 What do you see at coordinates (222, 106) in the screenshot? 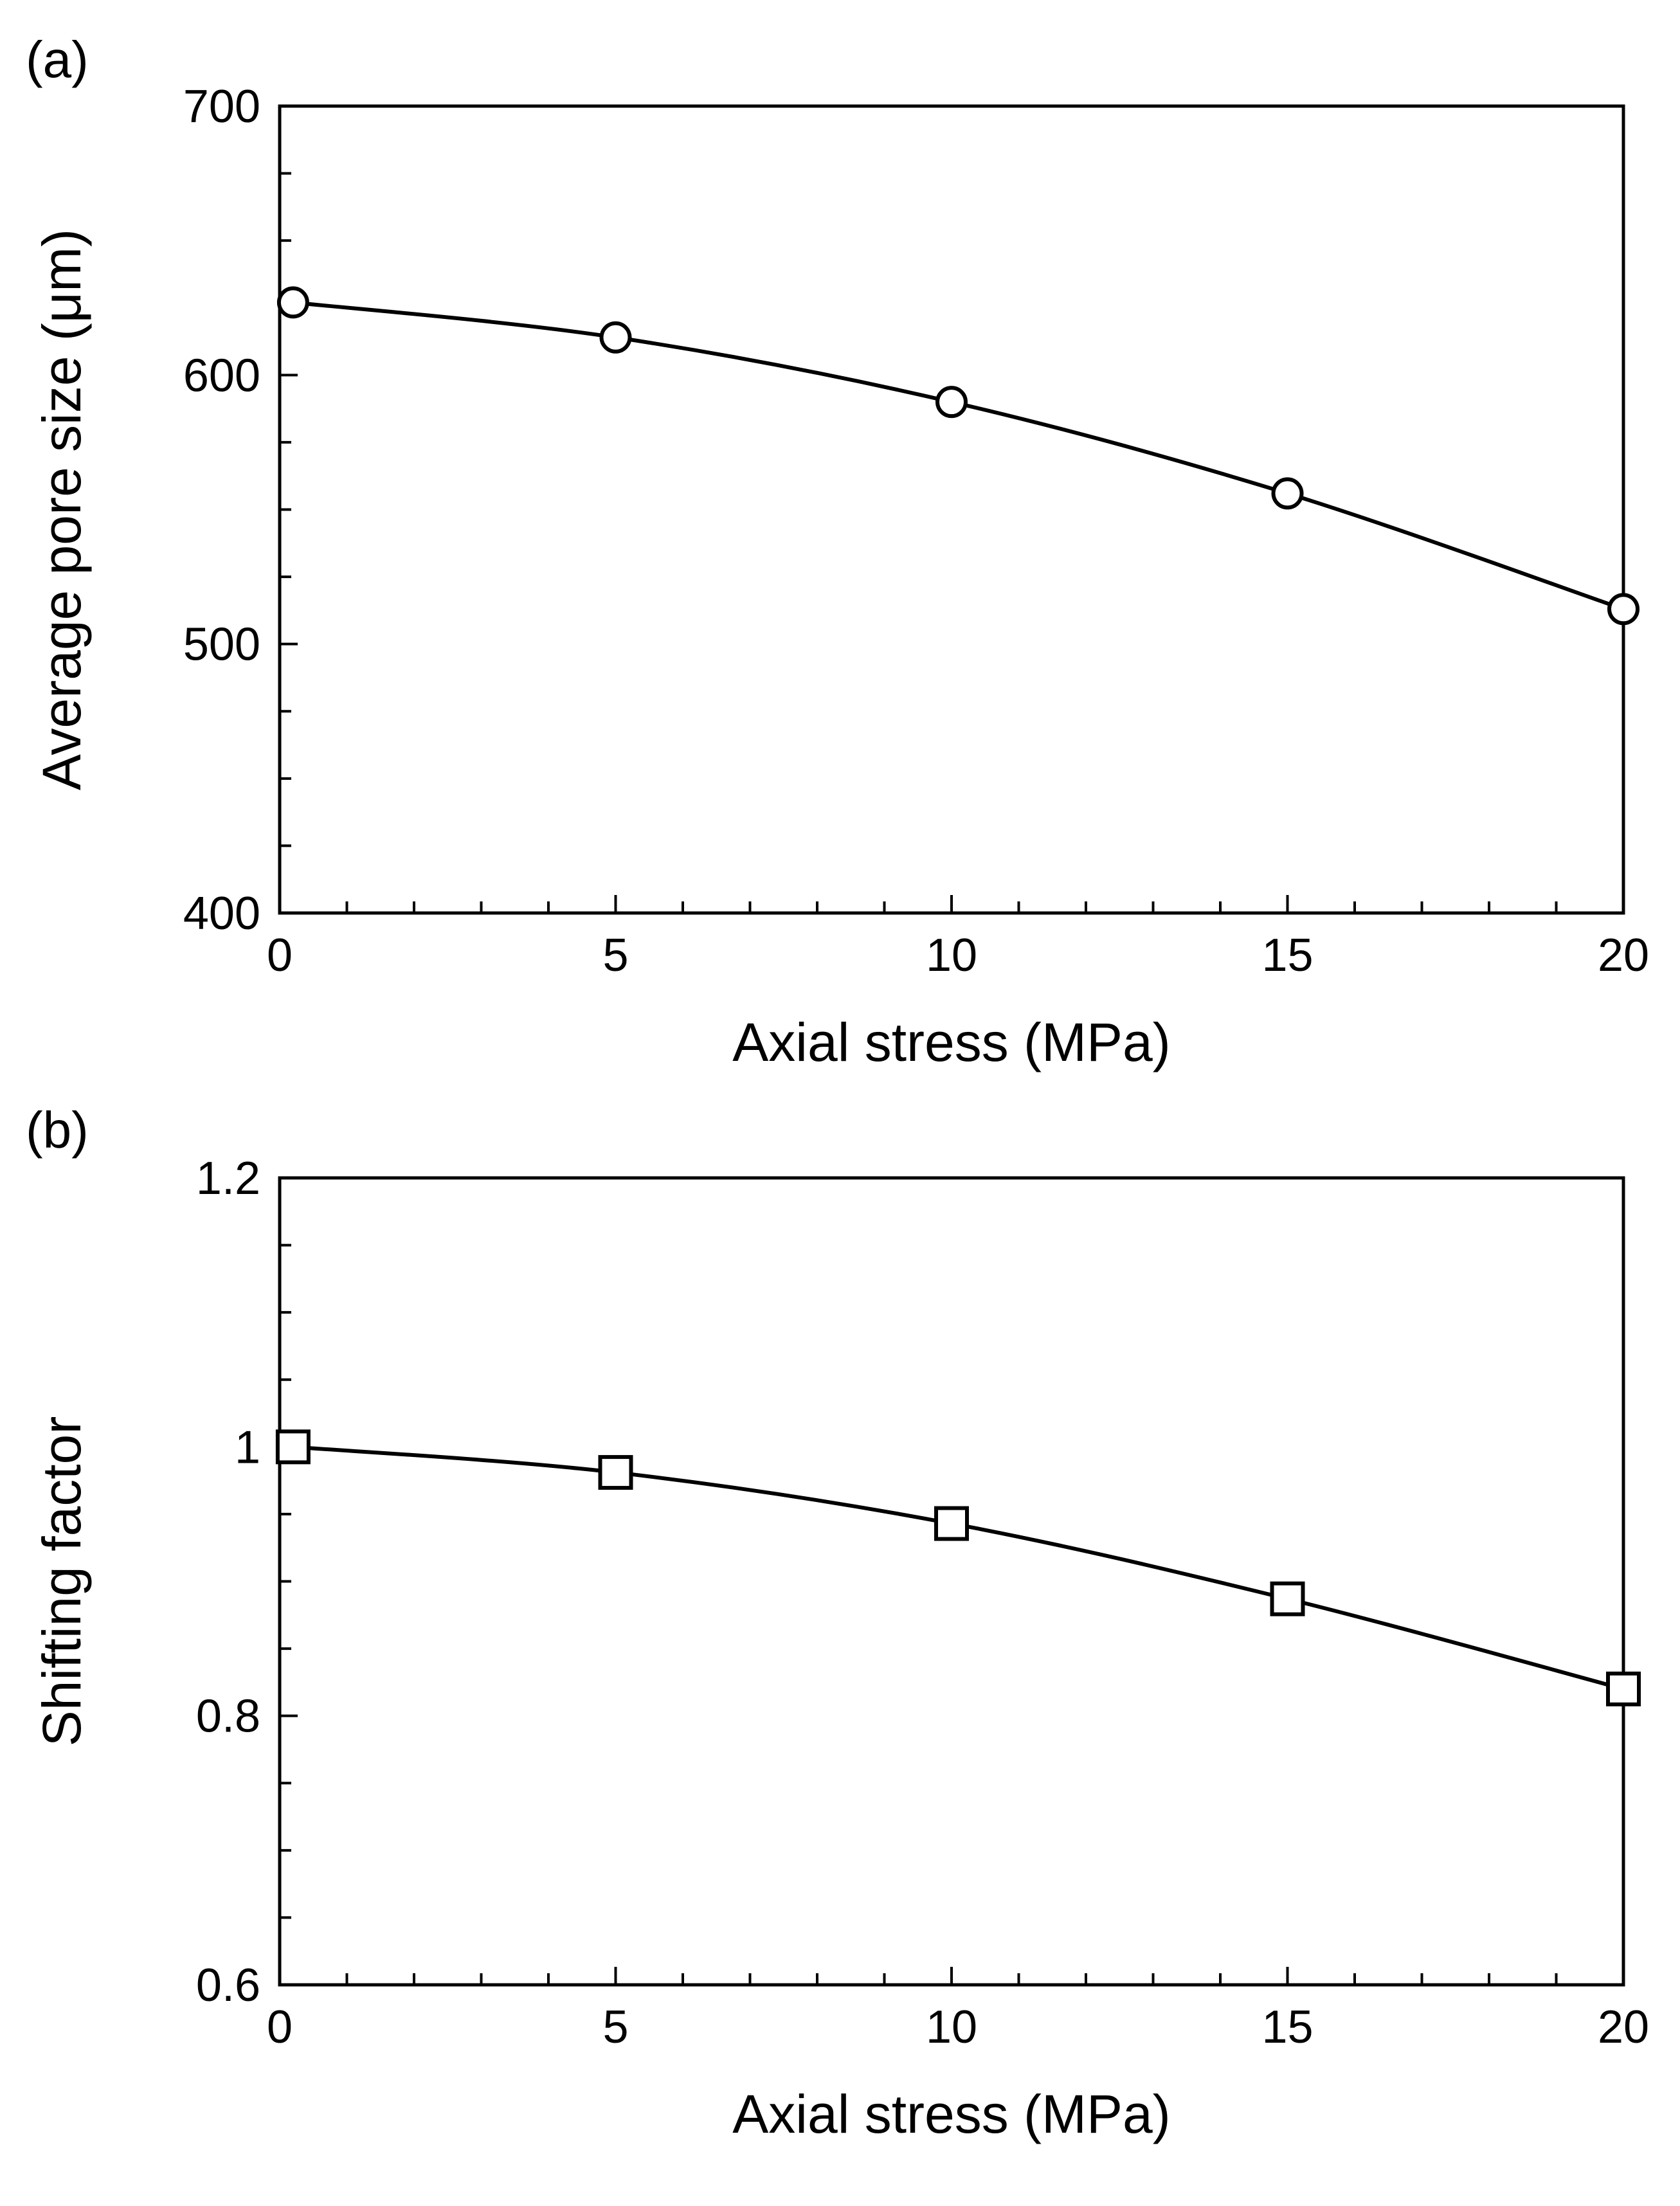
I see `y-tick-label: 700` at bounding box center [222, 106].